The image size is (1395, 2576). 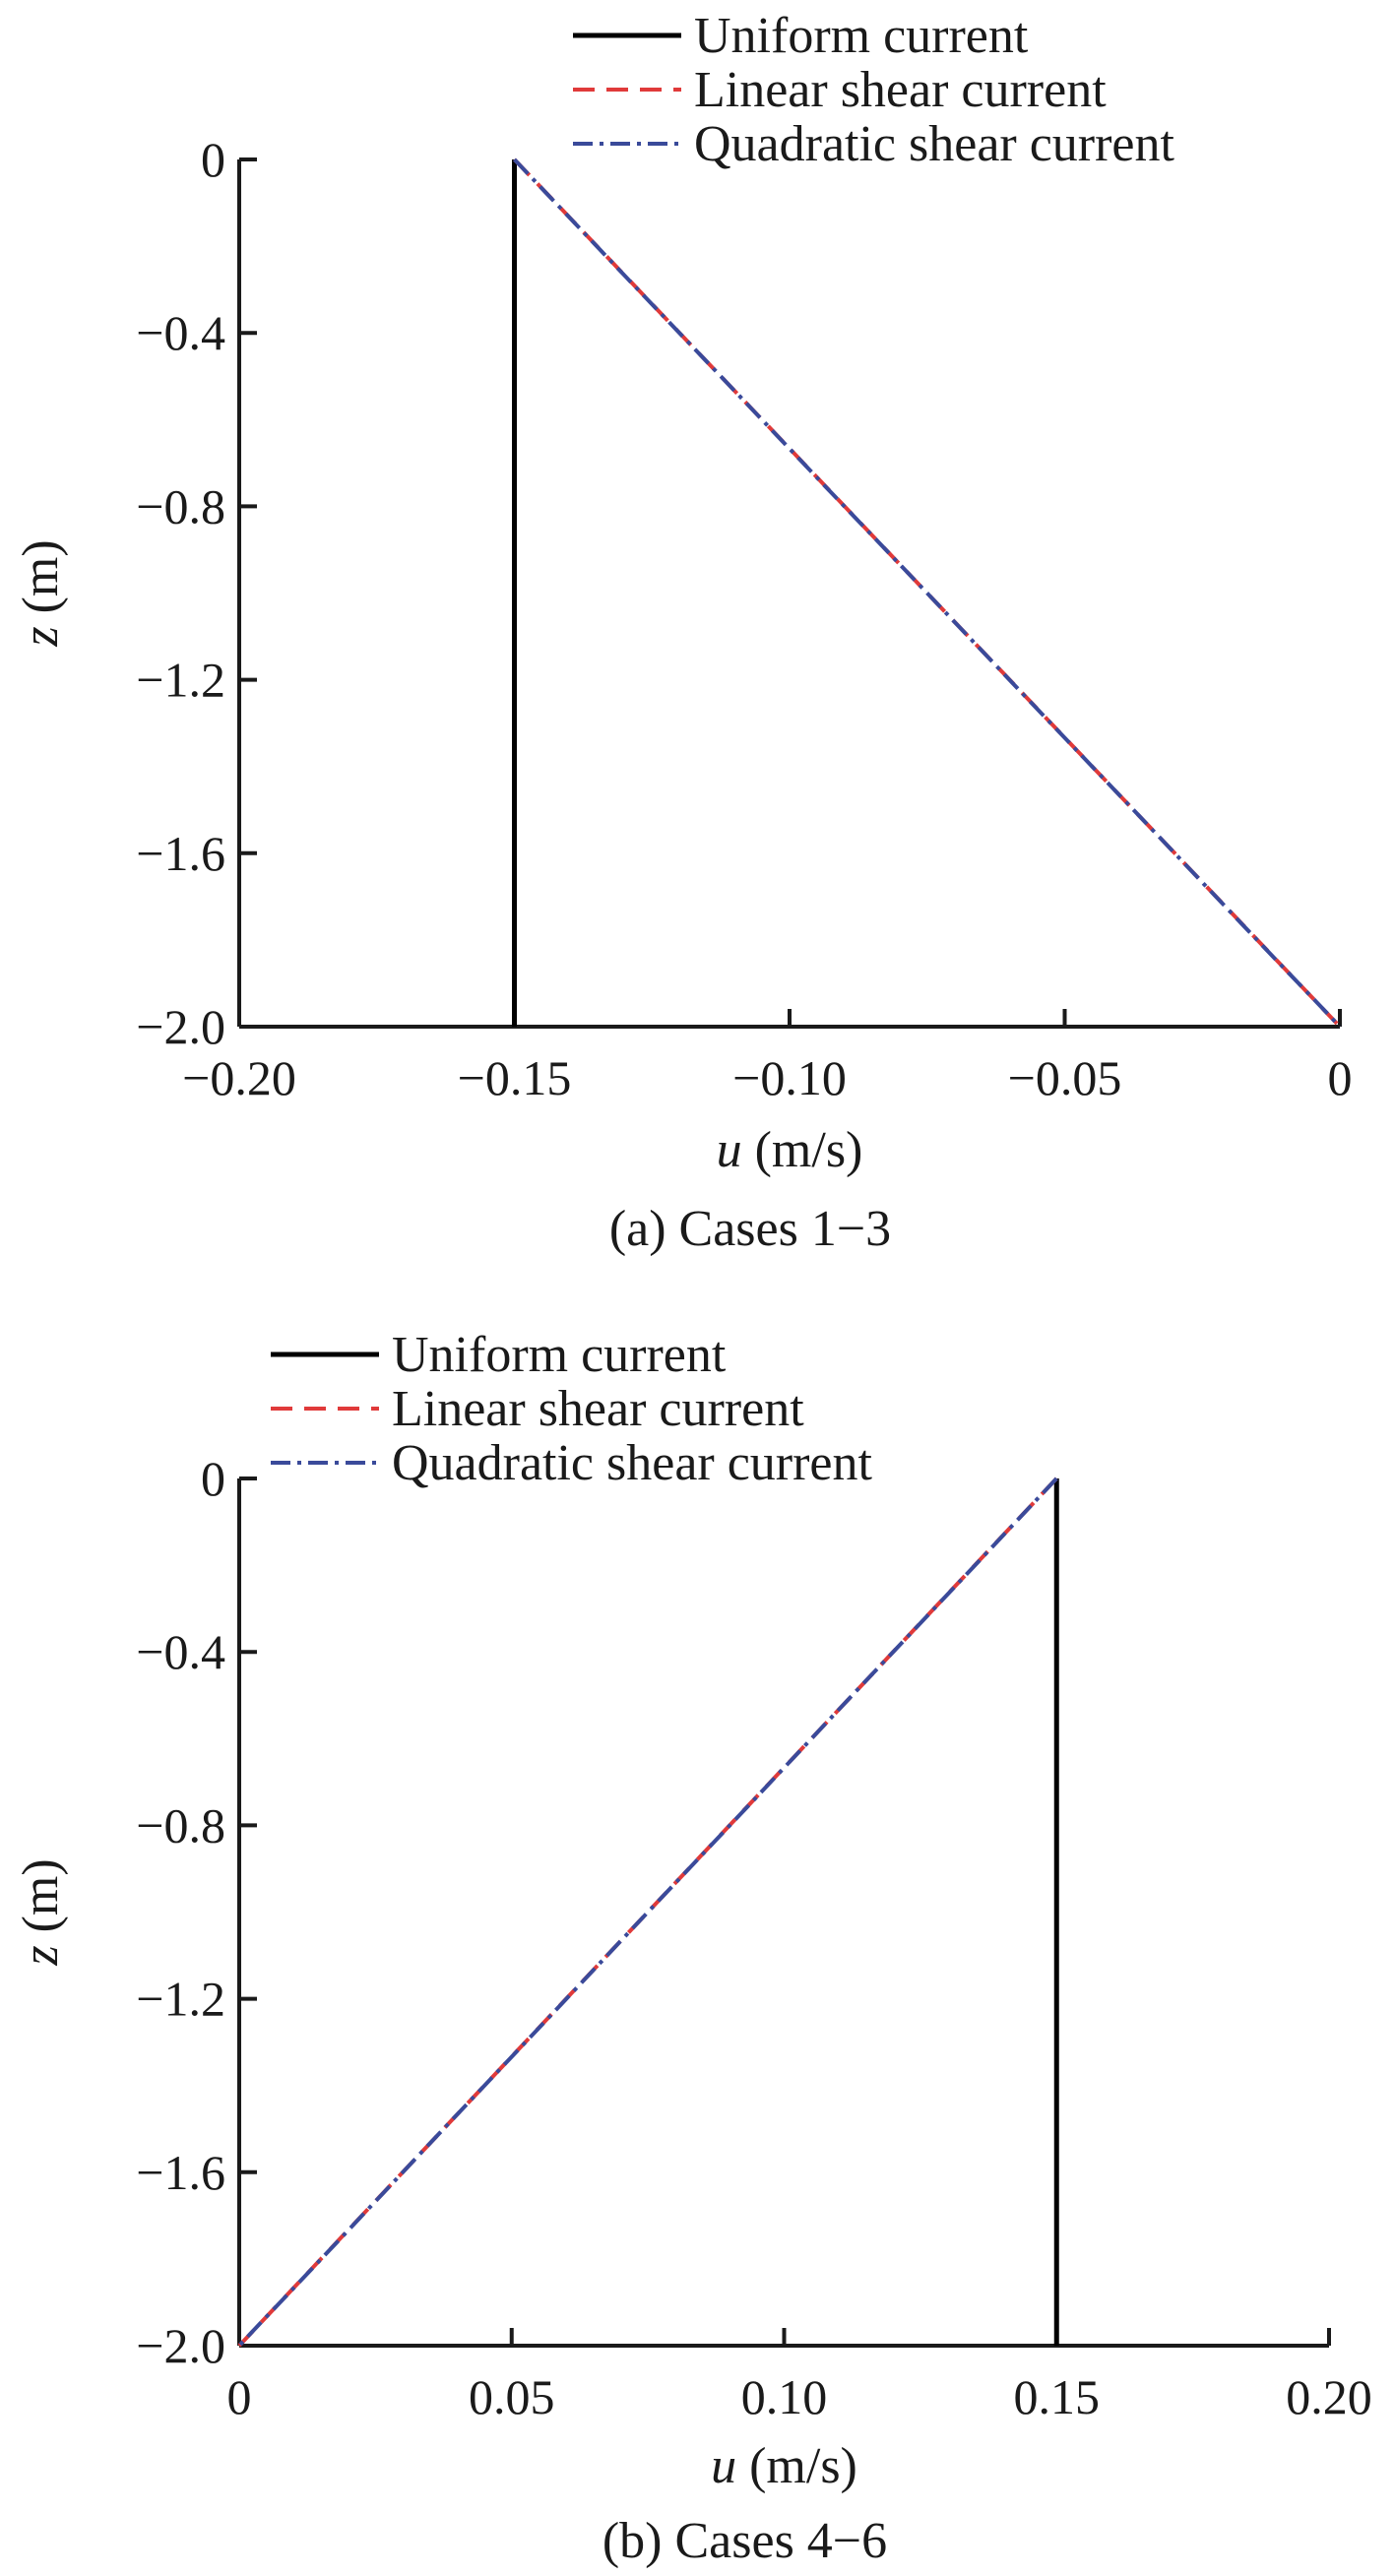 I want to click on x-tick-label: 0.05, so click(x=512, y=2396).